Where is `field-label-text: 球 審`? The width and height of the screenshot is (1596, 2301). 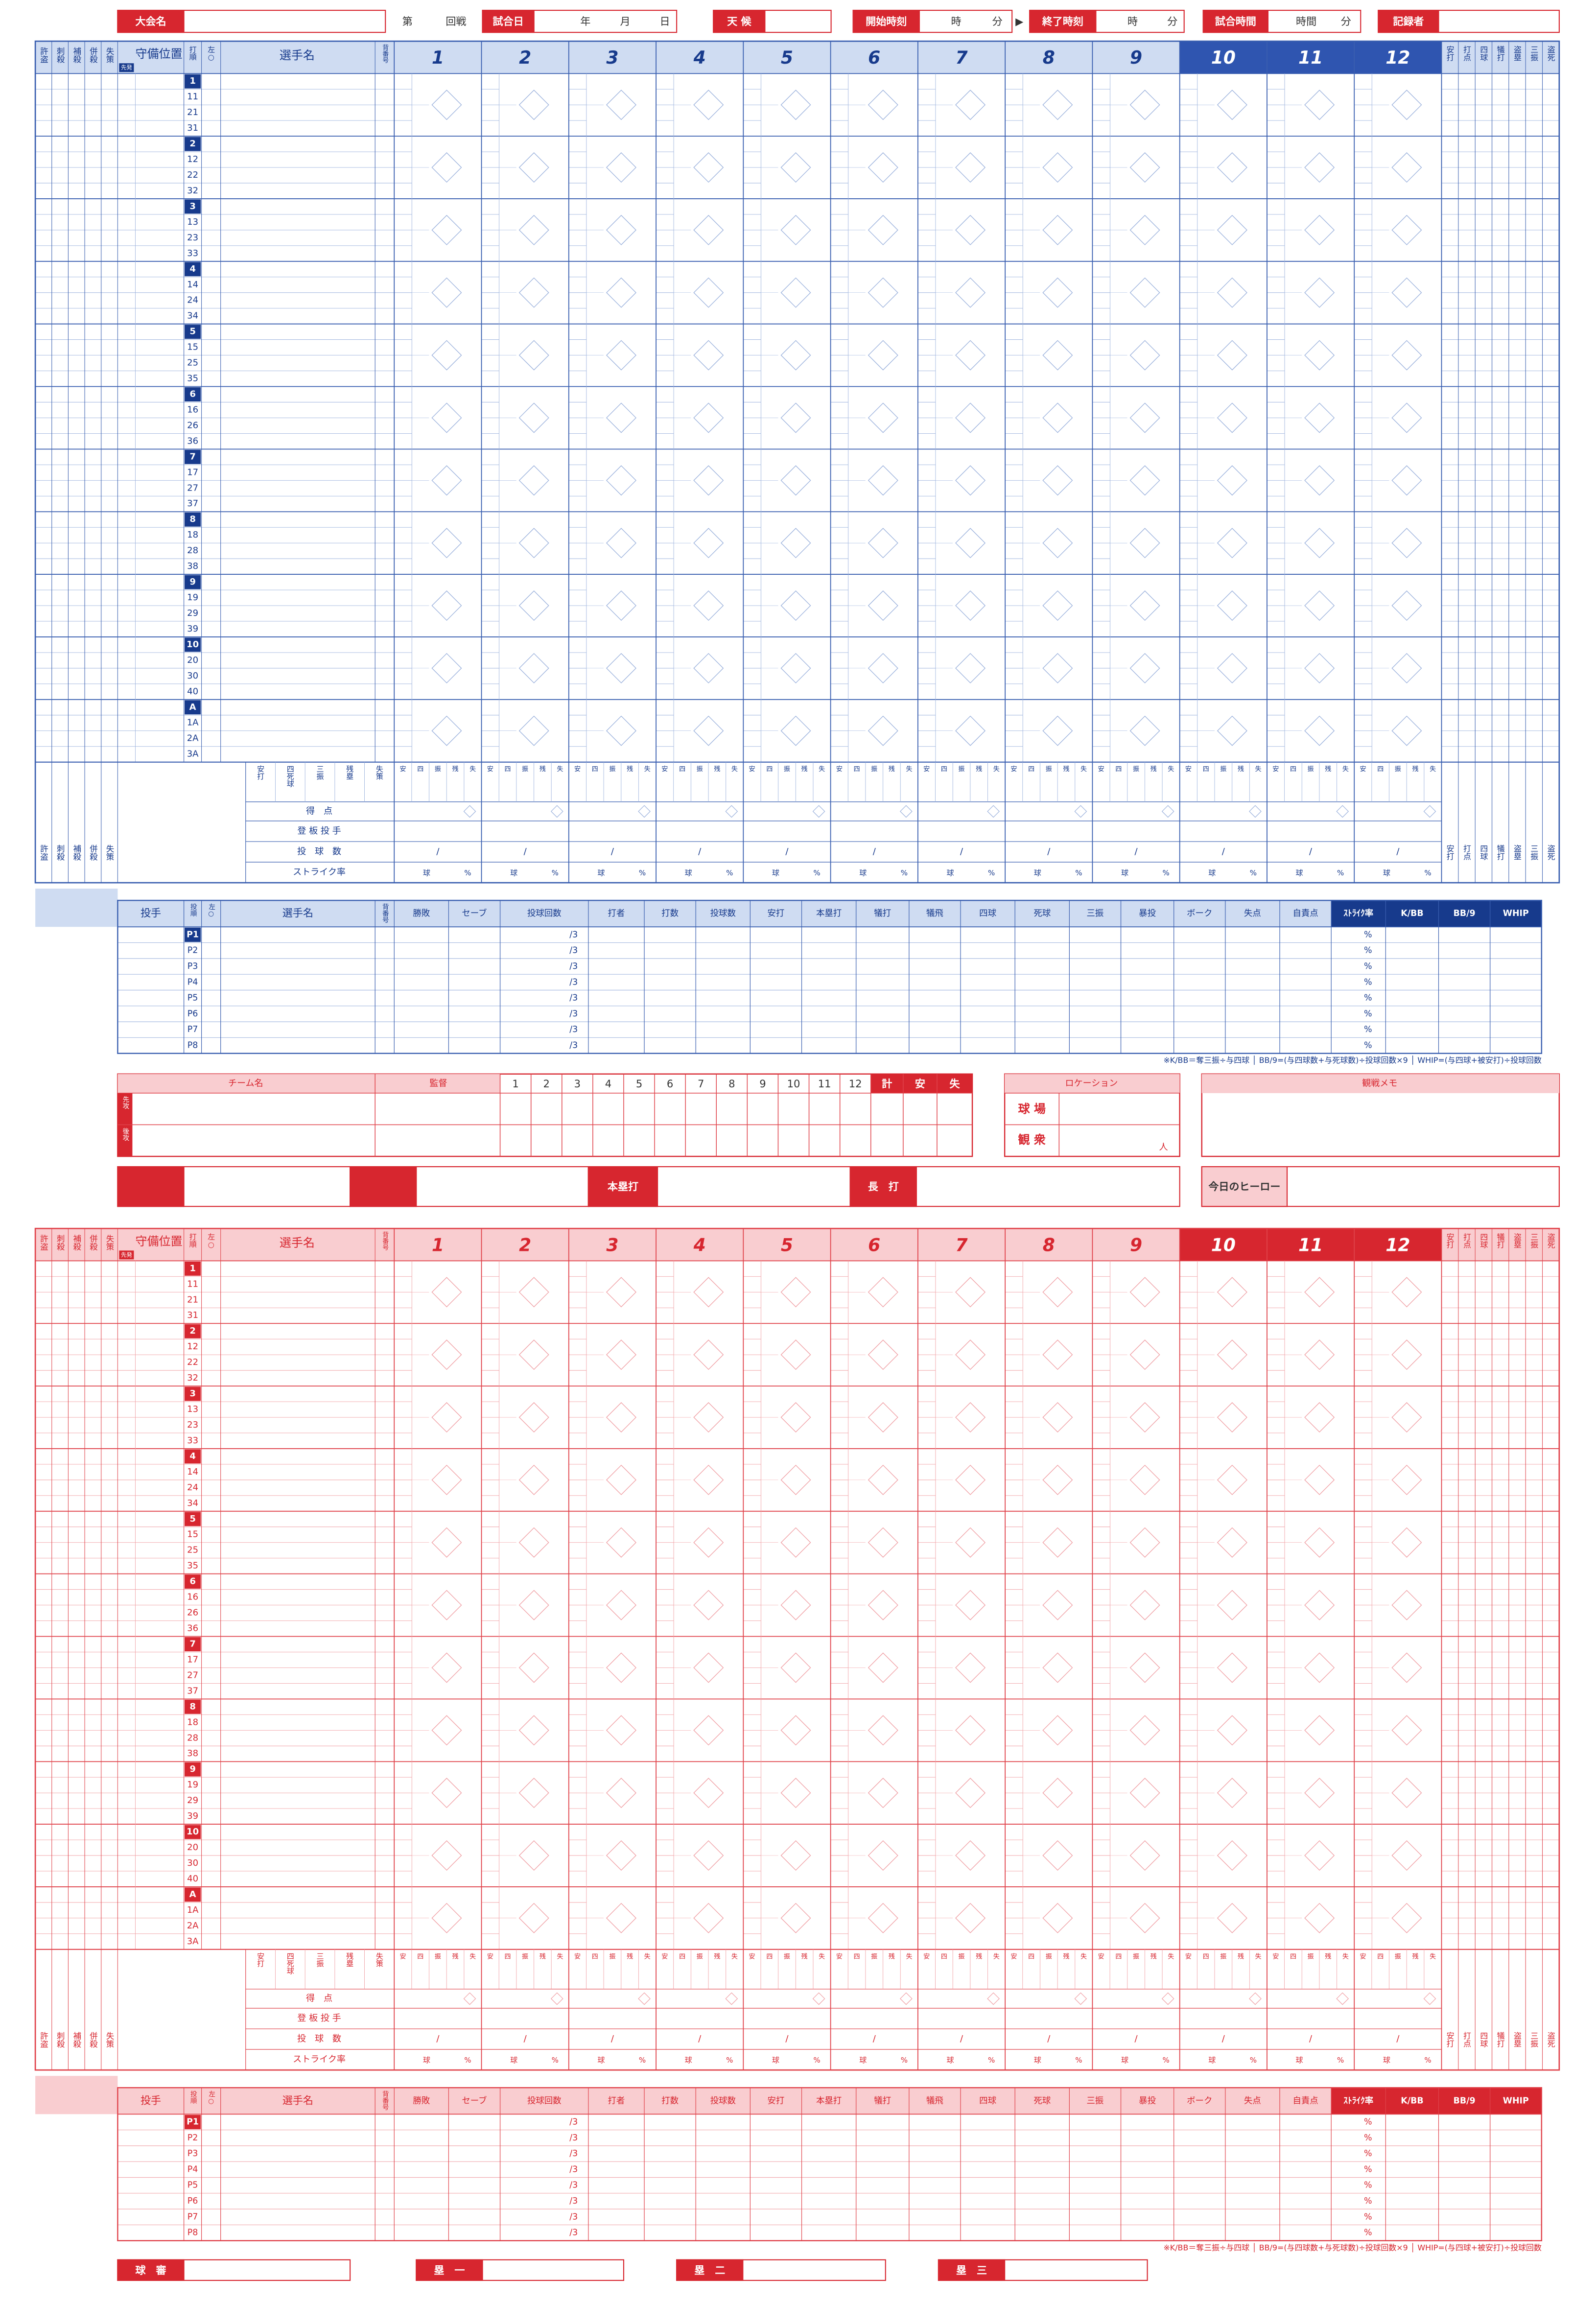
field-label-text: 球 審 is located at coordinates (150, 2270).